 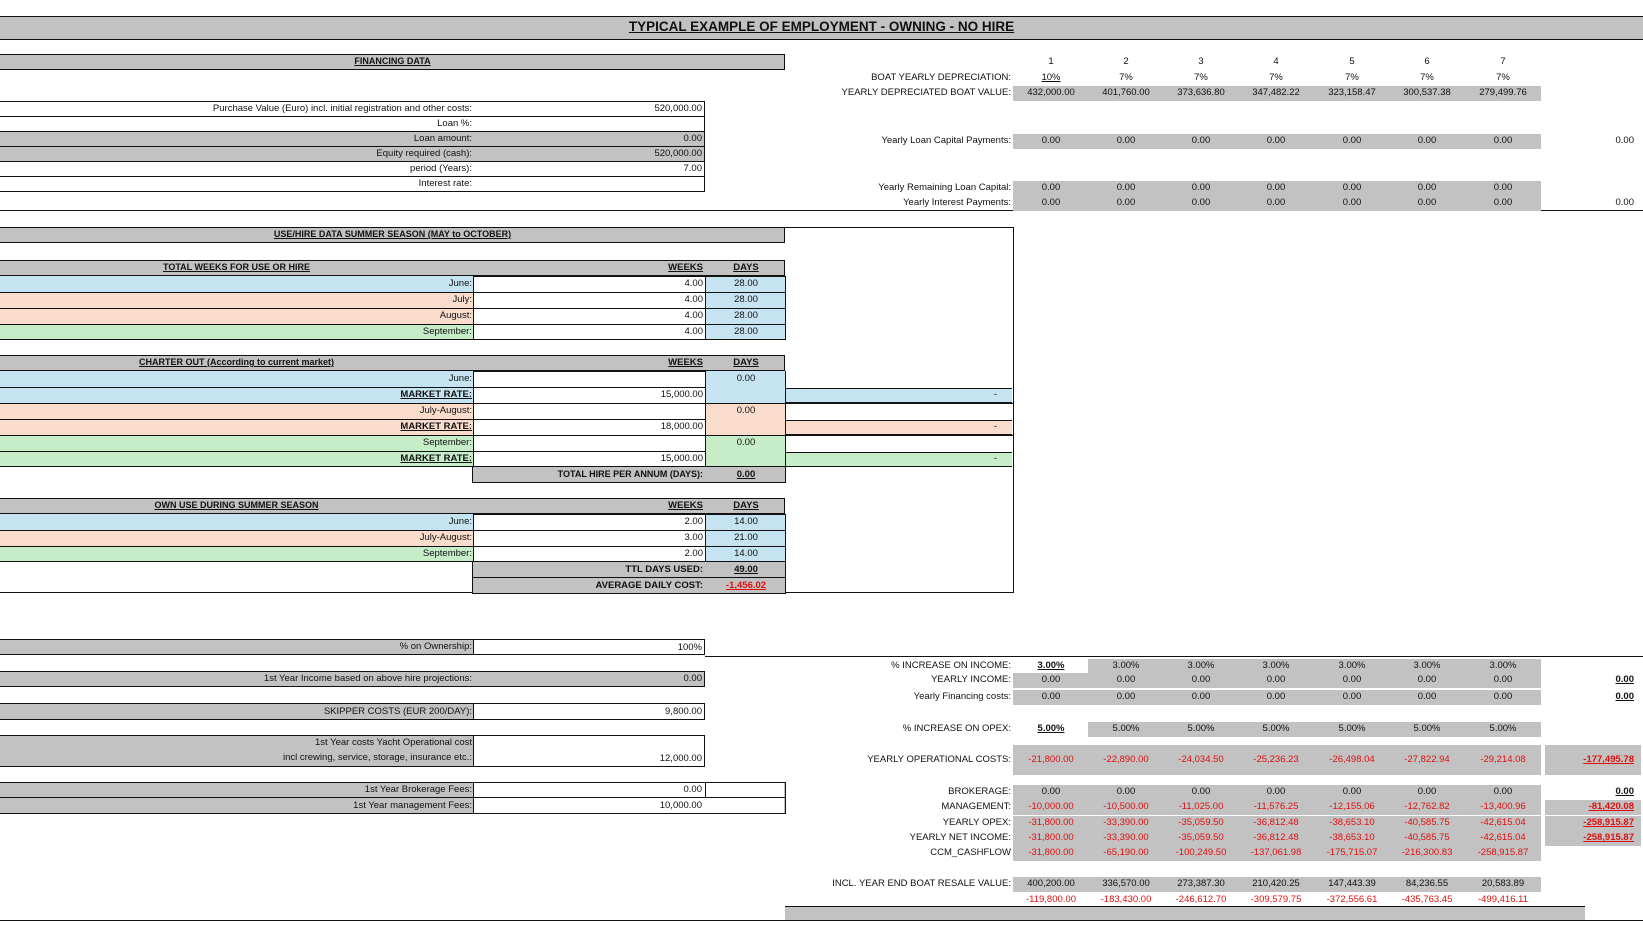 I want to click on total-value: -81,420.08, so click(x=1611, y=806).